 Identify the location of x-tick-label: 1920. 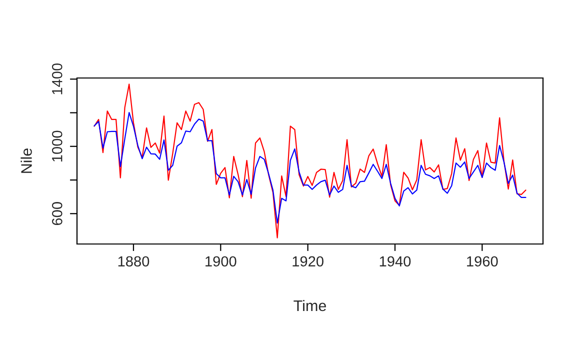
(308, 261).